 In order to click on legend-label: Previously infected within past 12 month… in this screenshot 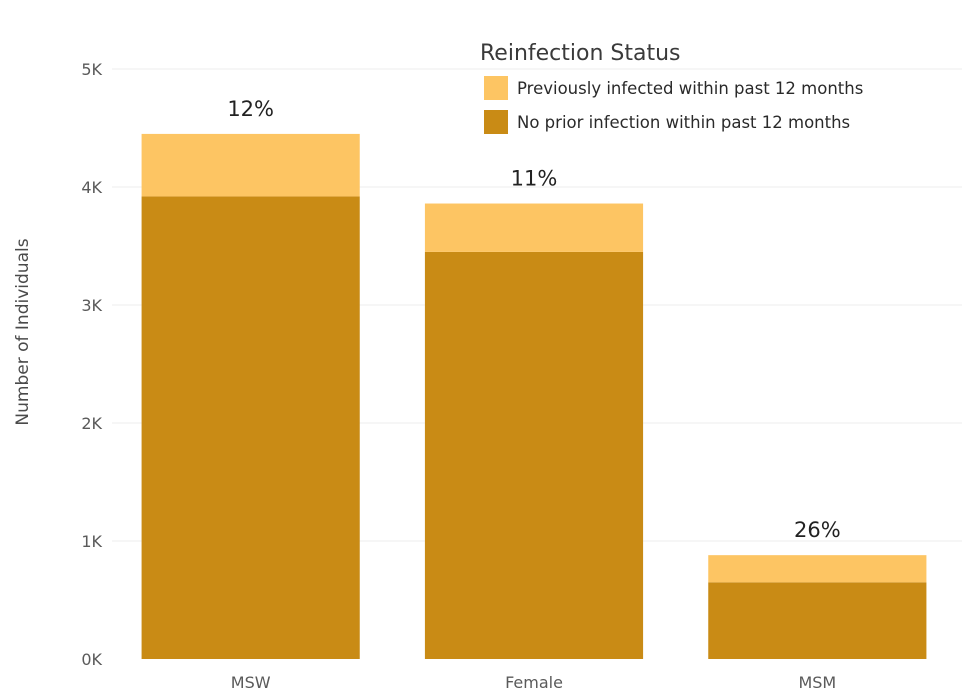, I will do `click(690, 88)`.